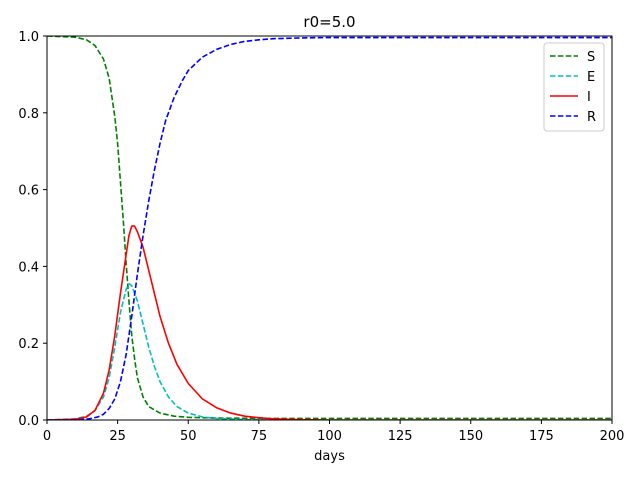  Describe the element at coordinates (28, 344) in the screenshot. I see `y-tick-label: 0.2` at that location.